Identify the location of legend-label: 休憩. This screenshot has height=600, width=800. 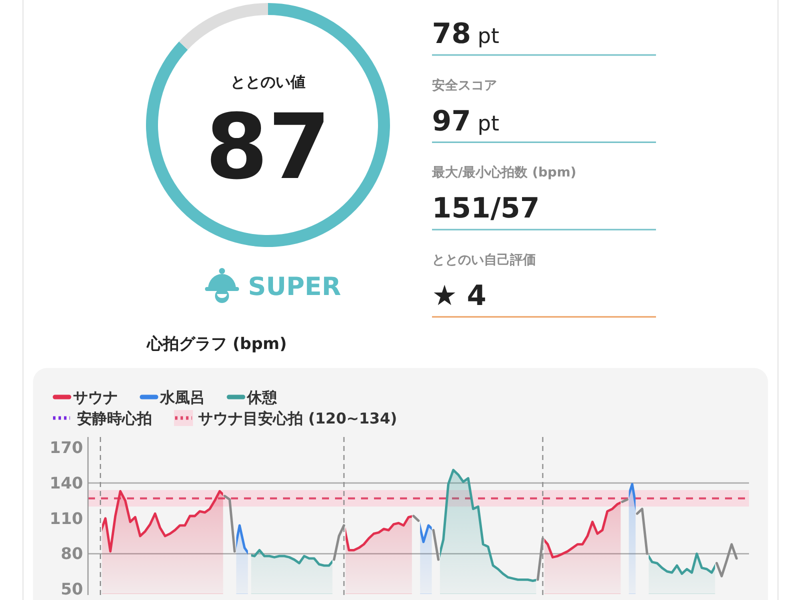
(262, 397).